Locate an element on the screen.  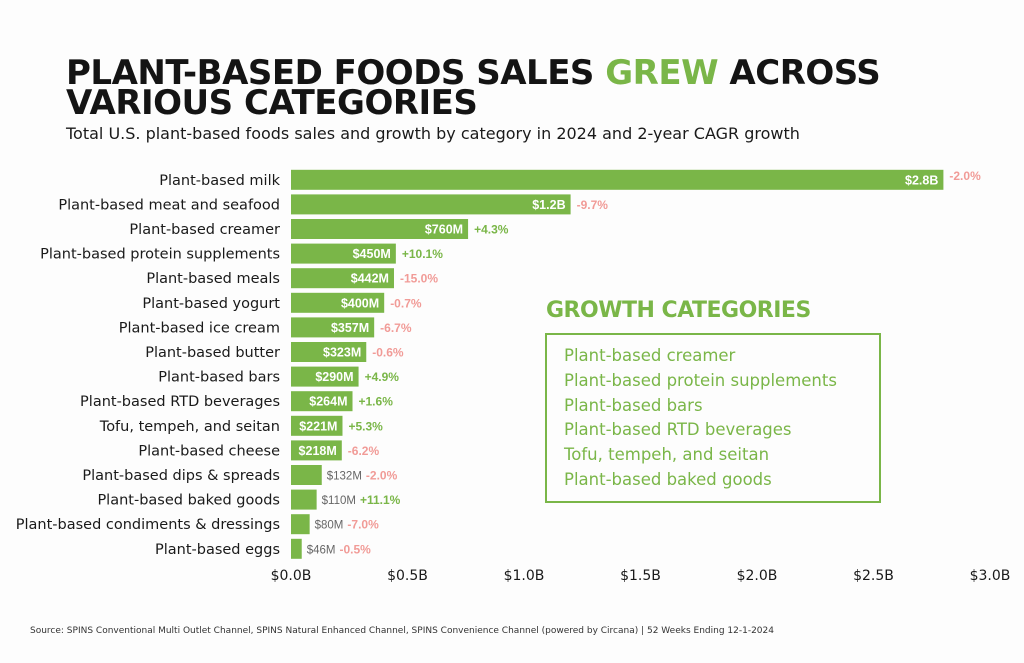
value-label: $110M is located at coordinates (339, 501).